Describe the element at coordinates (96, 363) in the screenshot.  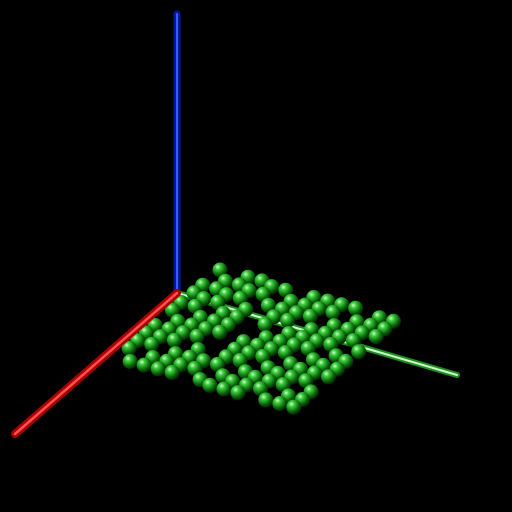
I see `x-axis-highlight` at that location.